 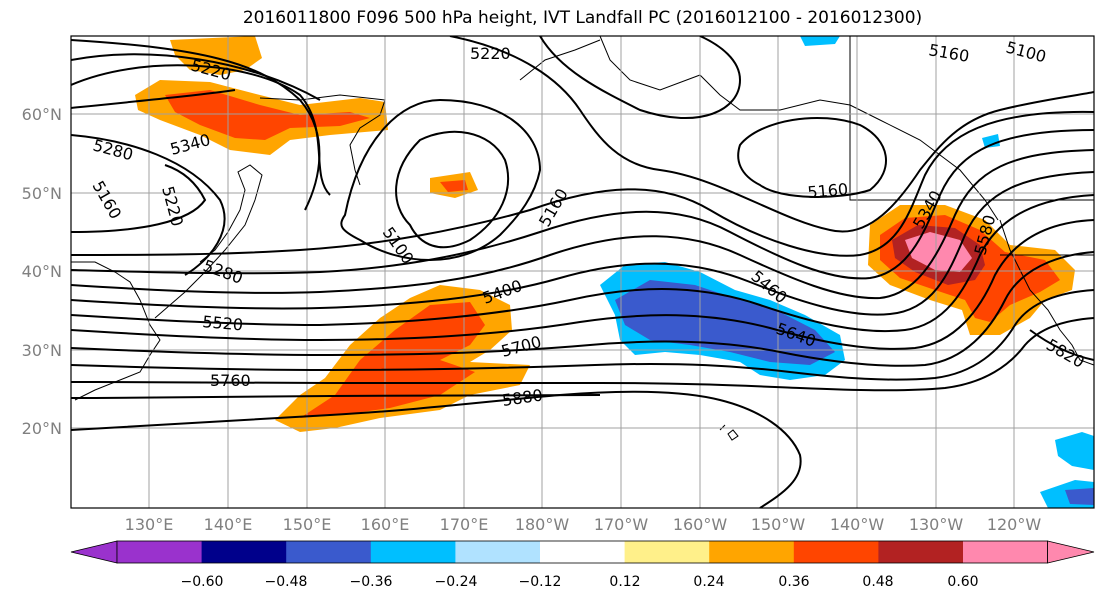 I want to click on colorbar-extend-min, so click(x=94, y=552).